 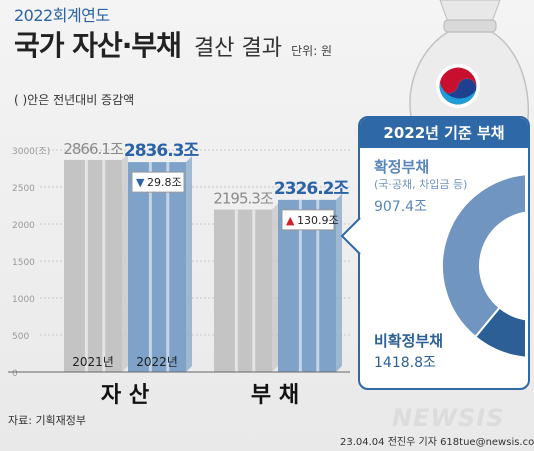 I want to click on unit-label: 단위: 원, so click(x=312, y=51).